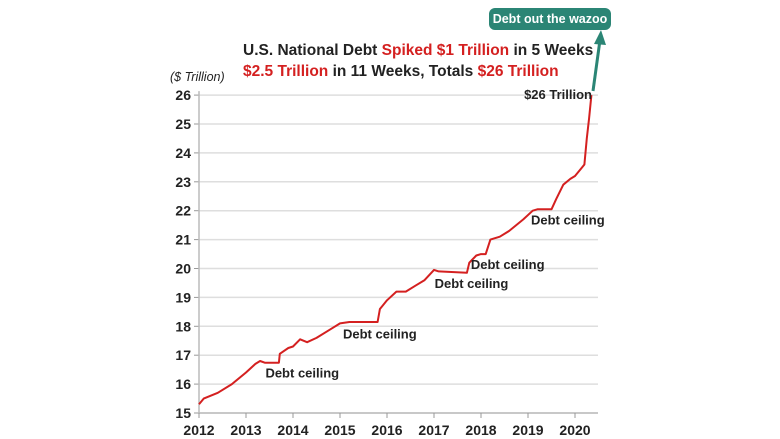 This screenshot has width=780, height=439. What do you see at coordinates (480, 430) in the screenshot?
I see `x-tick-label: 2018` at bounding box center [480, 430].